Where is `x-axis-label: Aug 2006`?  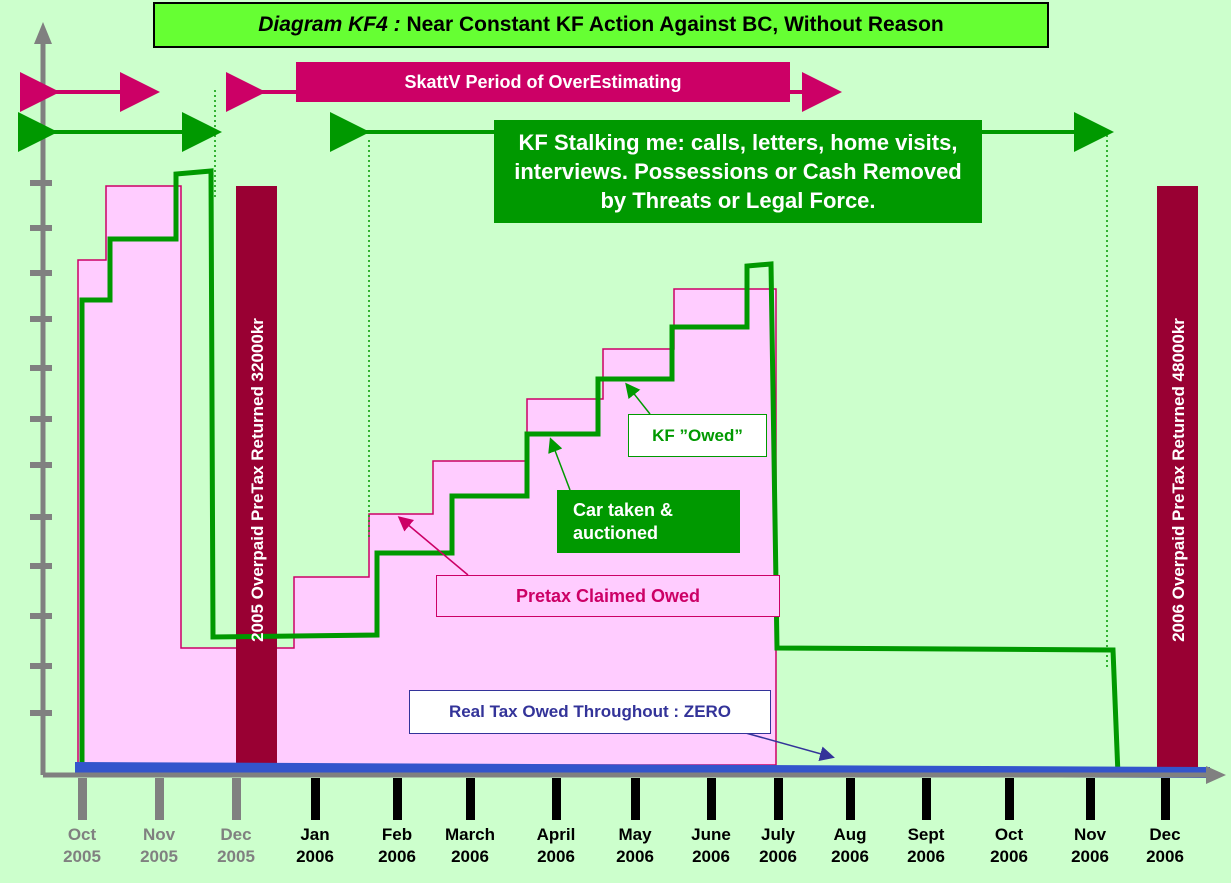 x-axis-label: Aug 2006 is located at coordinates (850, 845).